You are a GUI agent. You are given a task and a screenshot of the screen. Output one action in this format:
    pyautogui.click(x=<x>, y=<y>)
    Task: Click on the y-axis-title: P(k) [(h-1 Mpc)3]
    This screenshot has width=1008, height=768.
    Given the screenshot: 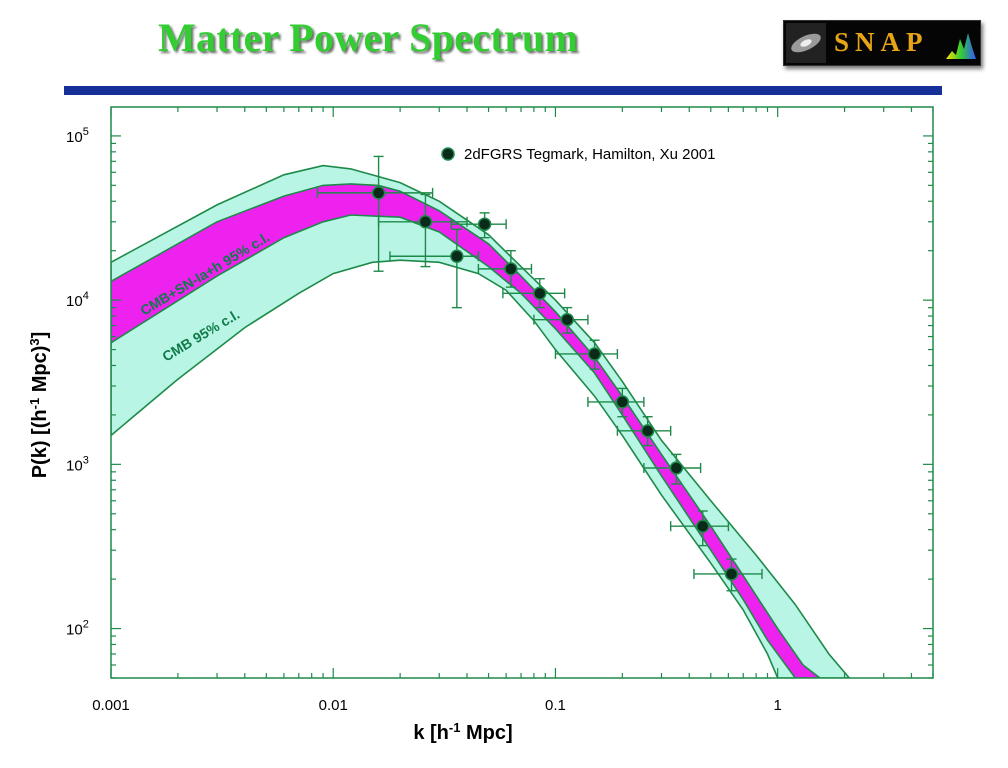 What is the action you would take?
    pyautogui.click(x=39, y=405)
    